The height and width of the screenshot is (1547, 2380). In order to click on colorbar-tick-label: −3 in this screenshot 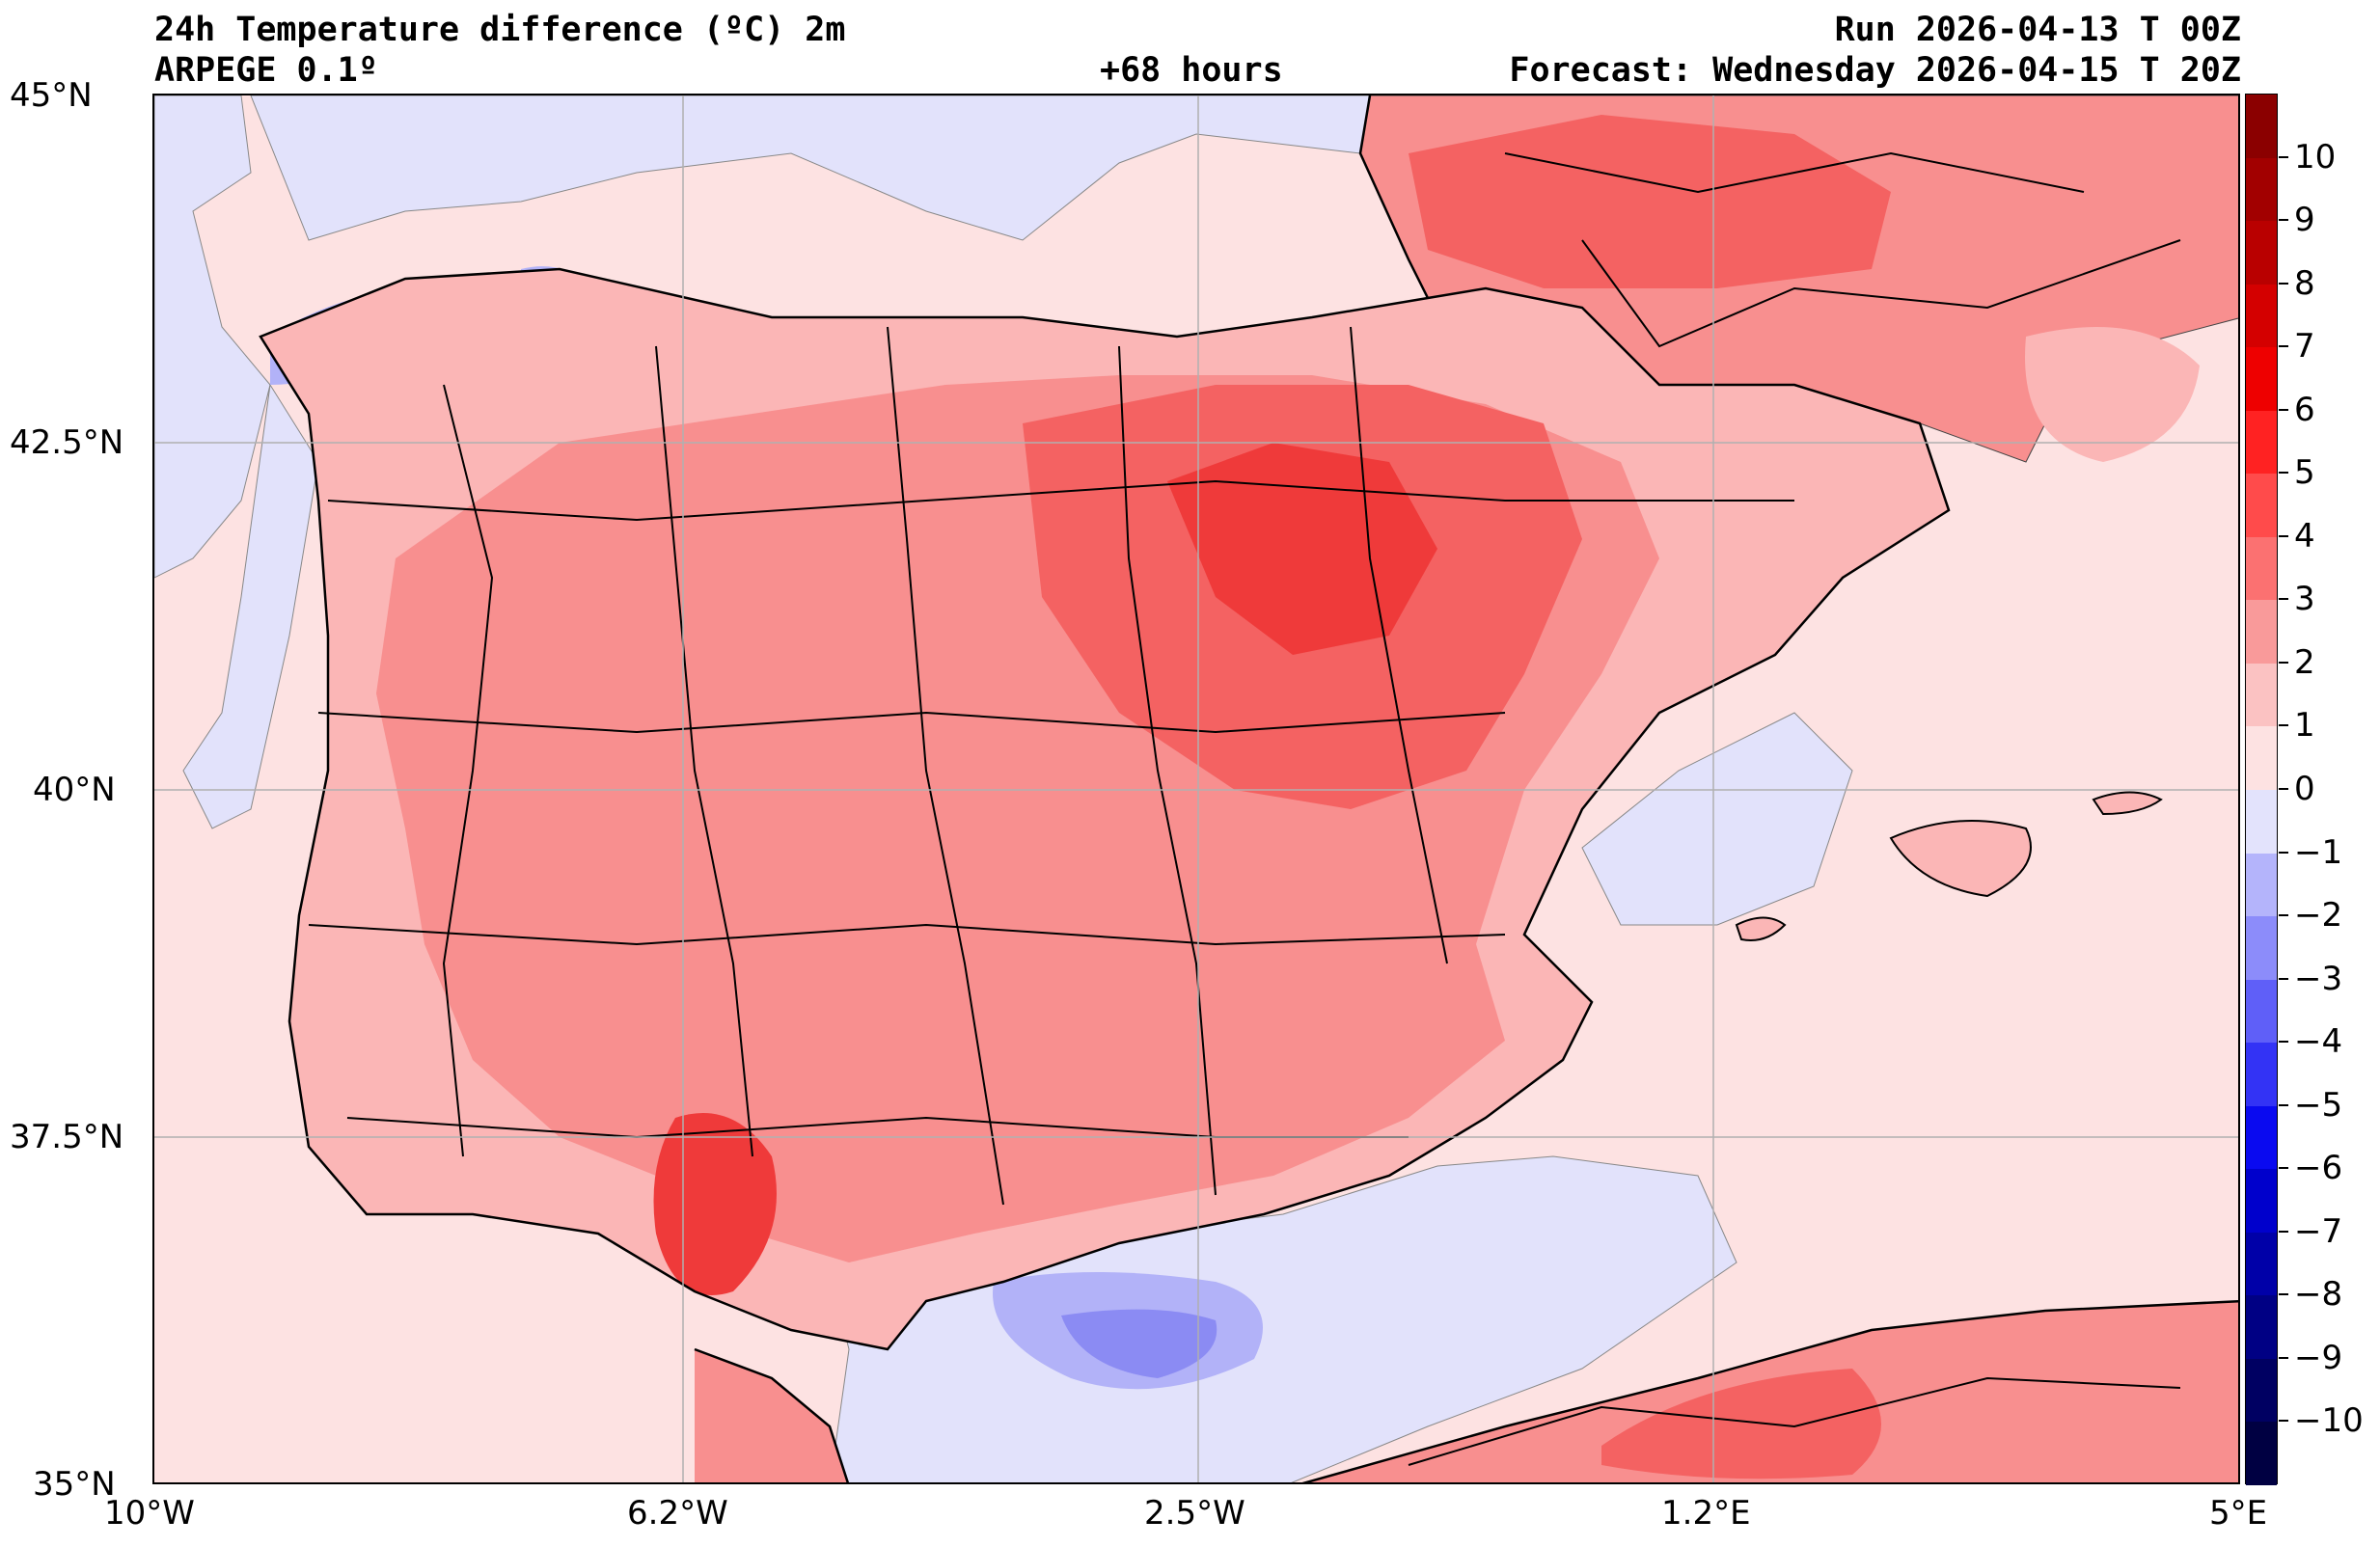, I will do `click(2318, 979)`.